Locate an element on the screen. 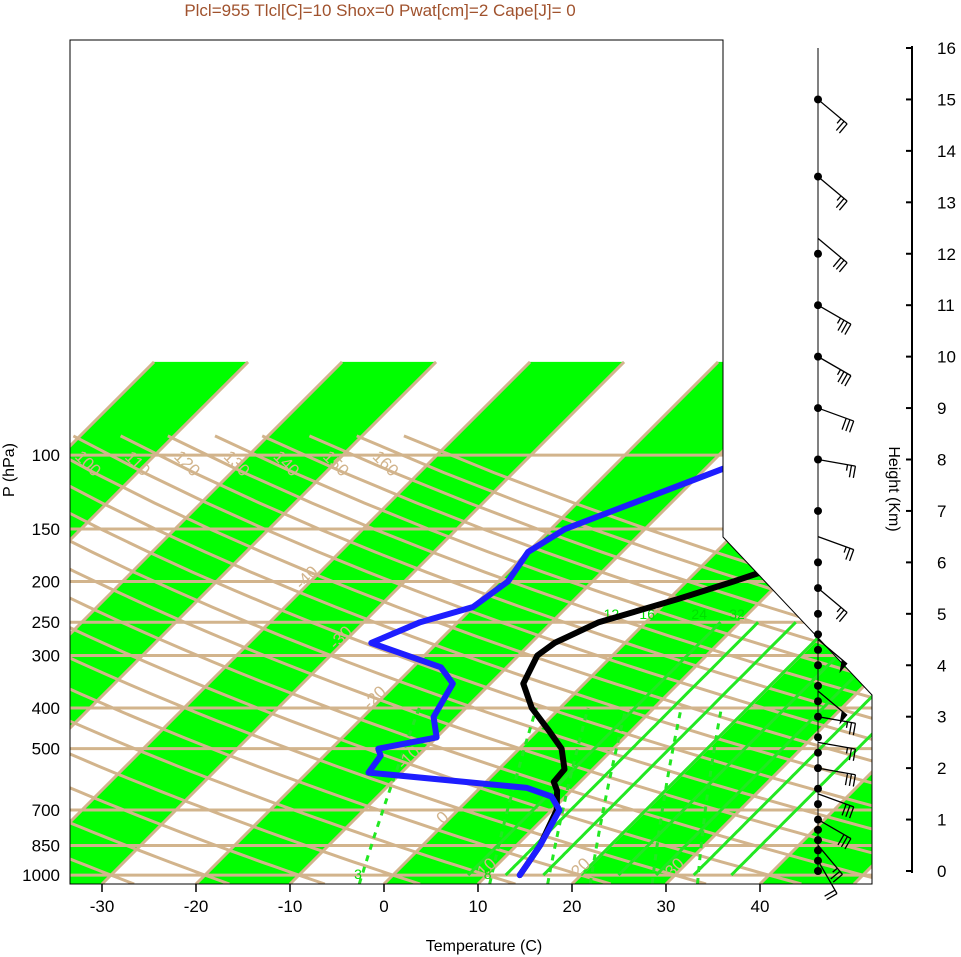 The height and width of the screenshot is (957, 961). isotherm-band is located at coordinates (159, 622).